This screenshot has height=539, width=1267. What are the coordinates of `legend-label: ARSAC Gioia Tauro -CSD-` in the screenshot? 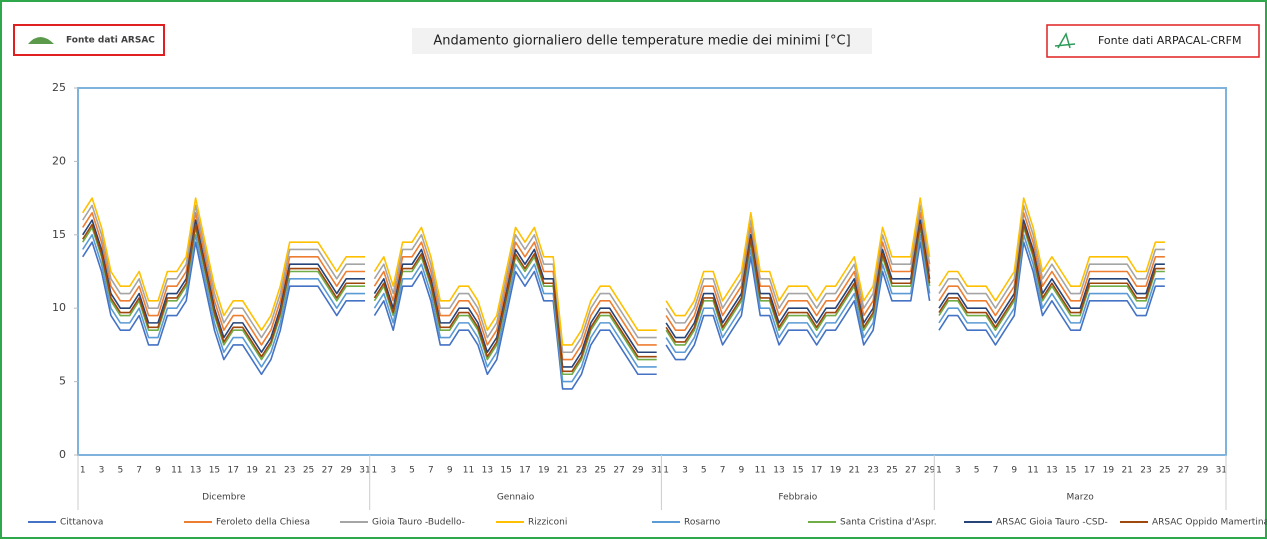 It's located at (1052, 523).